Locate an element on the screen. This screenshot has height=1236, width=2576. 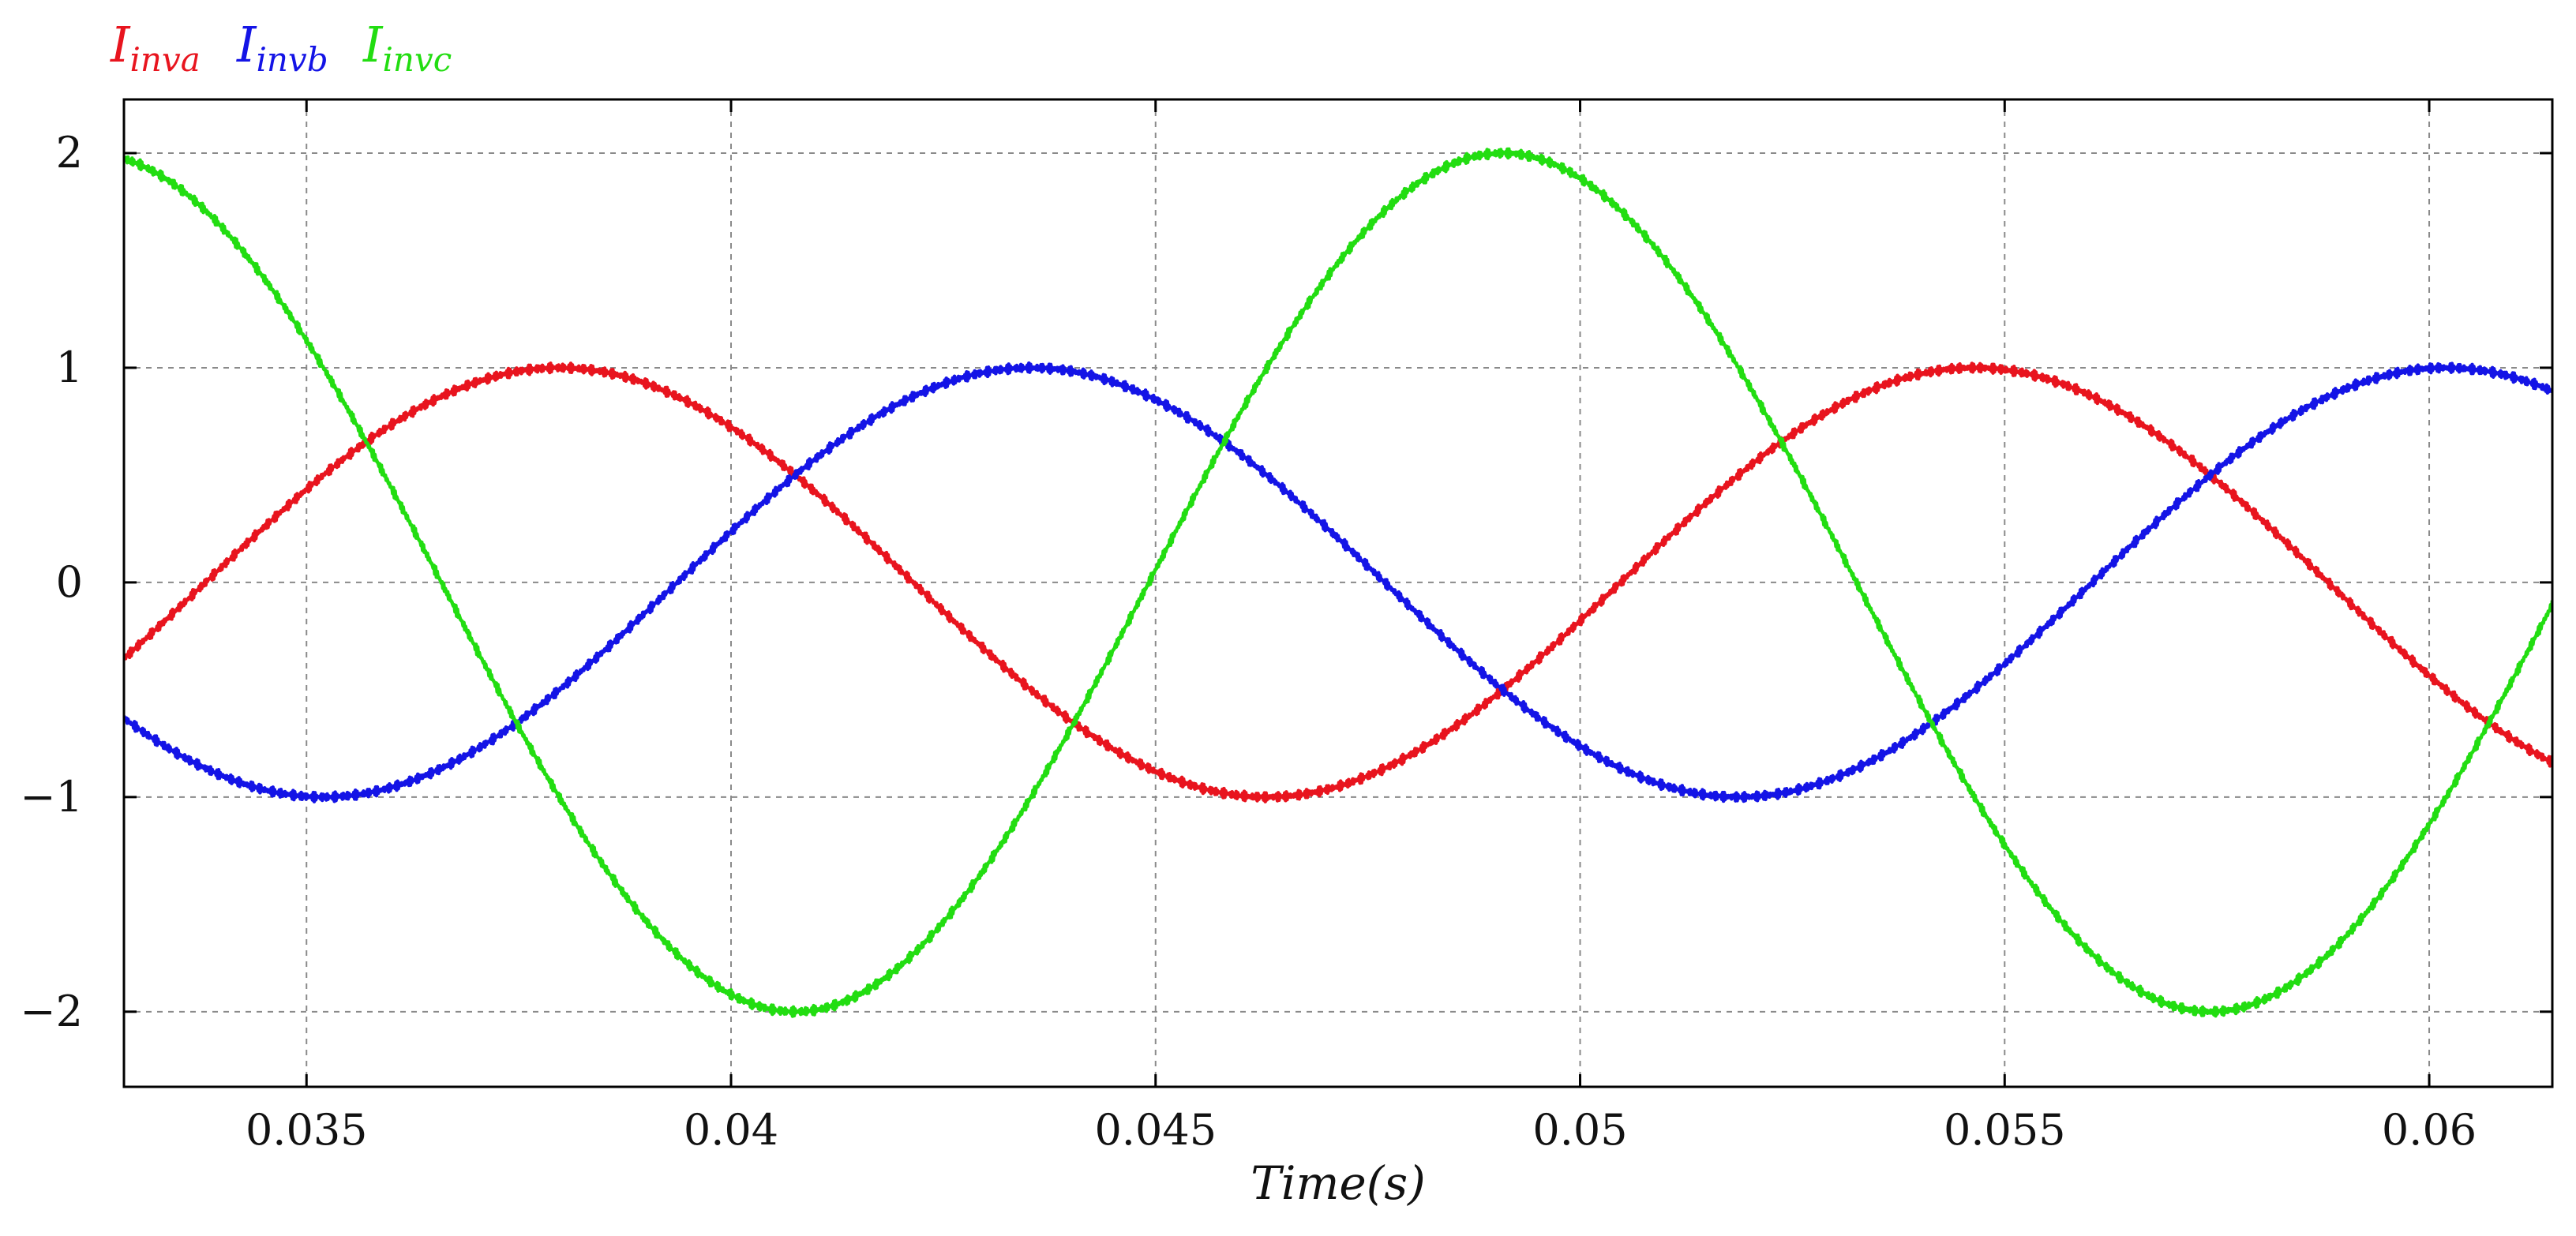
legend-entry-I_invb: Iinvb is located at coordinates (282, 48).